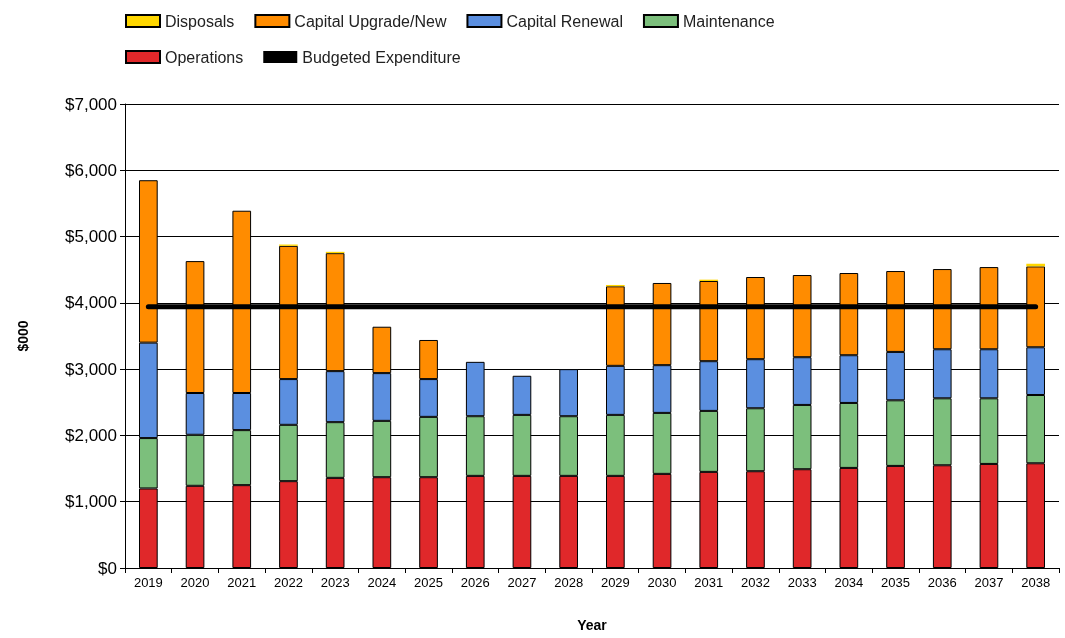 Image resolution: width=1065 pixels, height=638 pixels. Describe the element at coordinates (564, 21) in the screenshot. I see `legend-label: Capital Renewal` at that location.